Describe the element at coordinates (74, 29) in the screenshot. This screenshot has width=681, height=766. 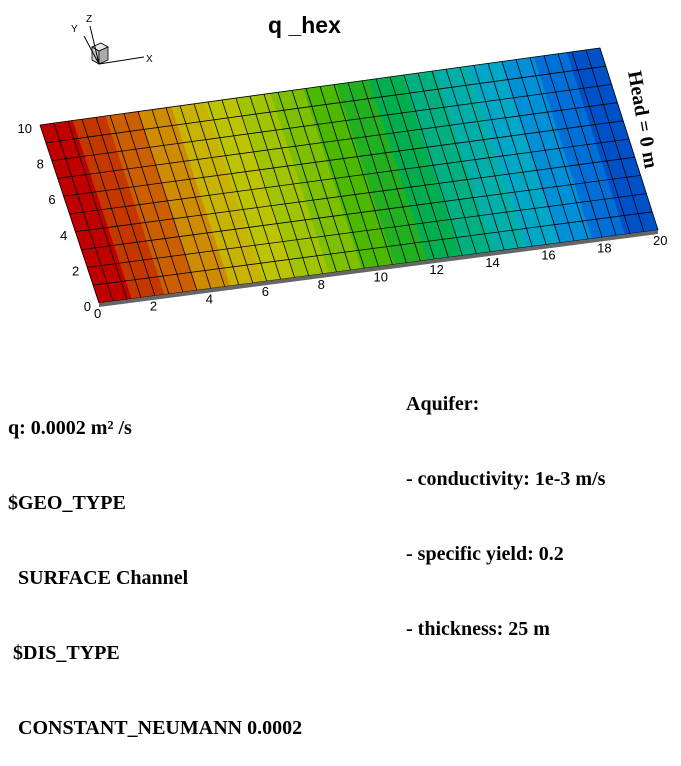
I see `triad-y-label: Y` at that location.